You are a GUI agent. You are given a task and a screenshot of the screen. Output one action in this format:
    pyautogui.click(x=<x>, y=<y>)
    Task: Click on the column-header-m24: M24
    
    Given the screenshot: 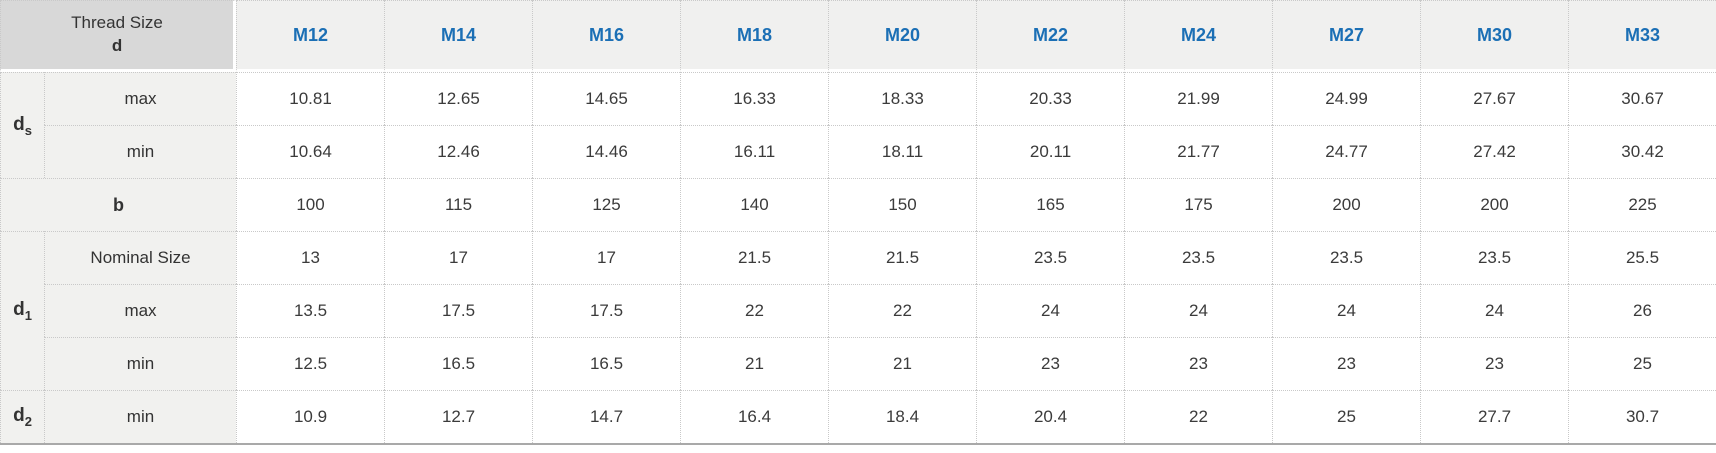 What is the action you would take?
    pyautogui.click(x=1198, y=36)
    